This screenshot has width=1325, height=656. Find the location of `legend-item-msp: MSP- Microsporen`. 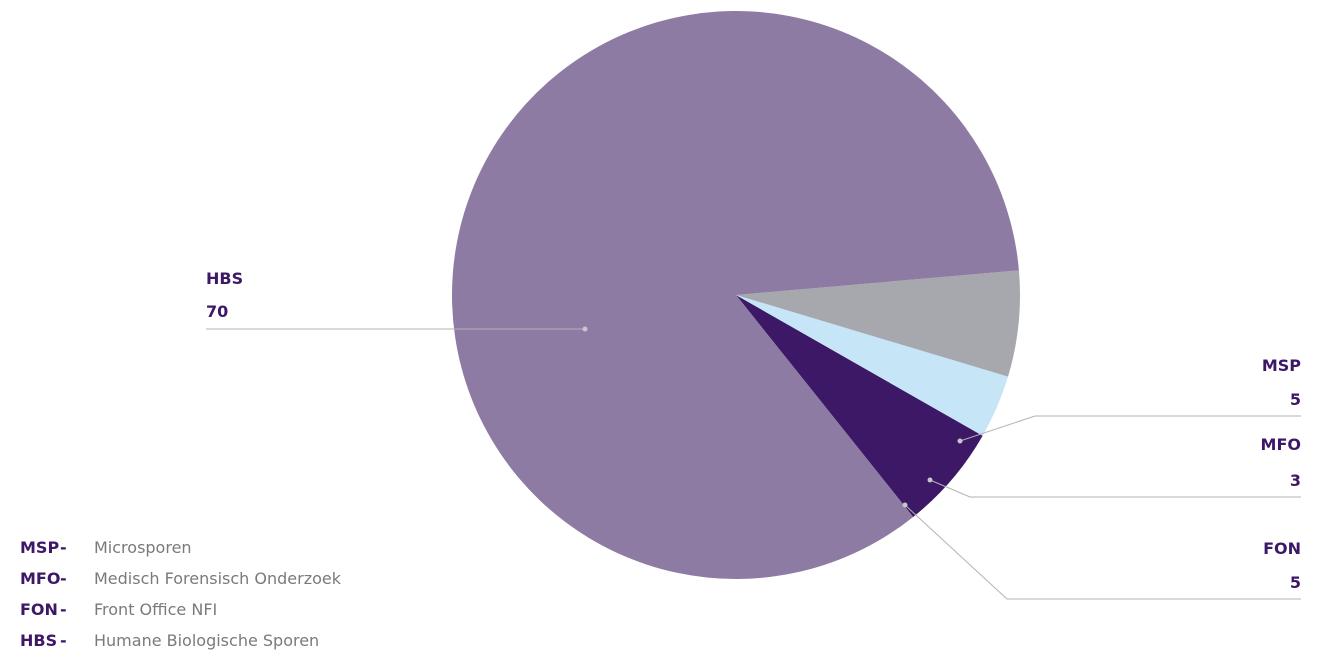

legend-item-msp: MSP- Microsporen is located at coordinates (106, 547).